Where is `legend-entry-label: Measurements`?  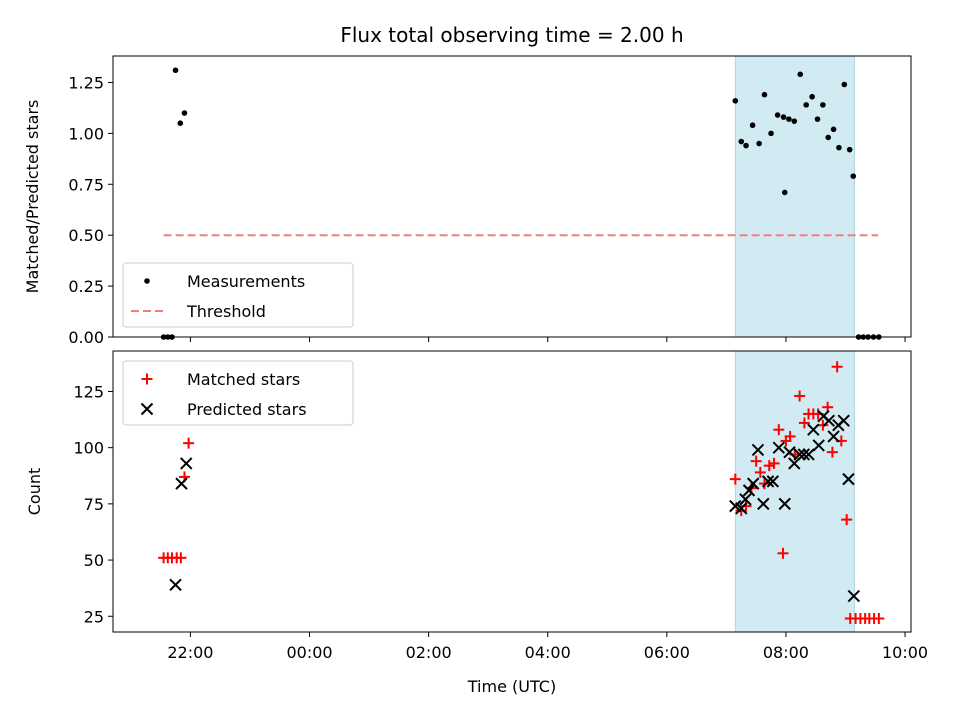 legend-entry-label: Measurements is located at coordinates (246, 281).